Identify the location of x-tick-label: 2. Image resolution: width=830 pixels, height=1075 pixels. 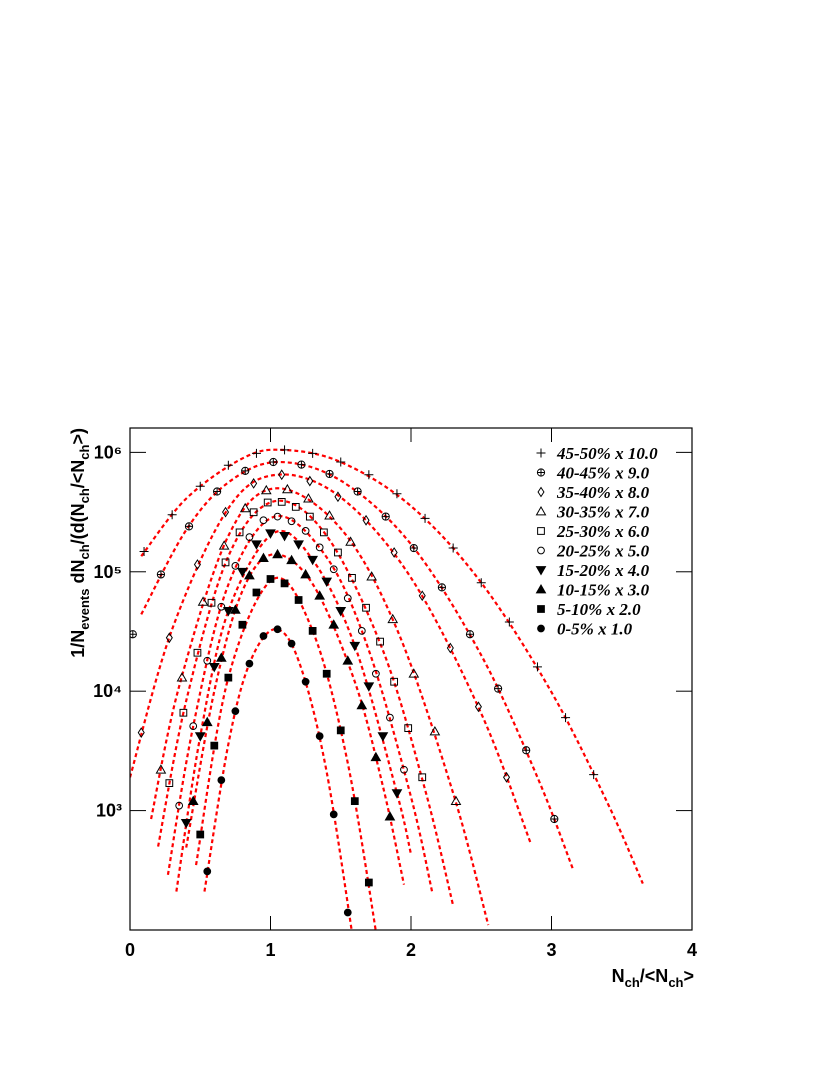
(411, 950).